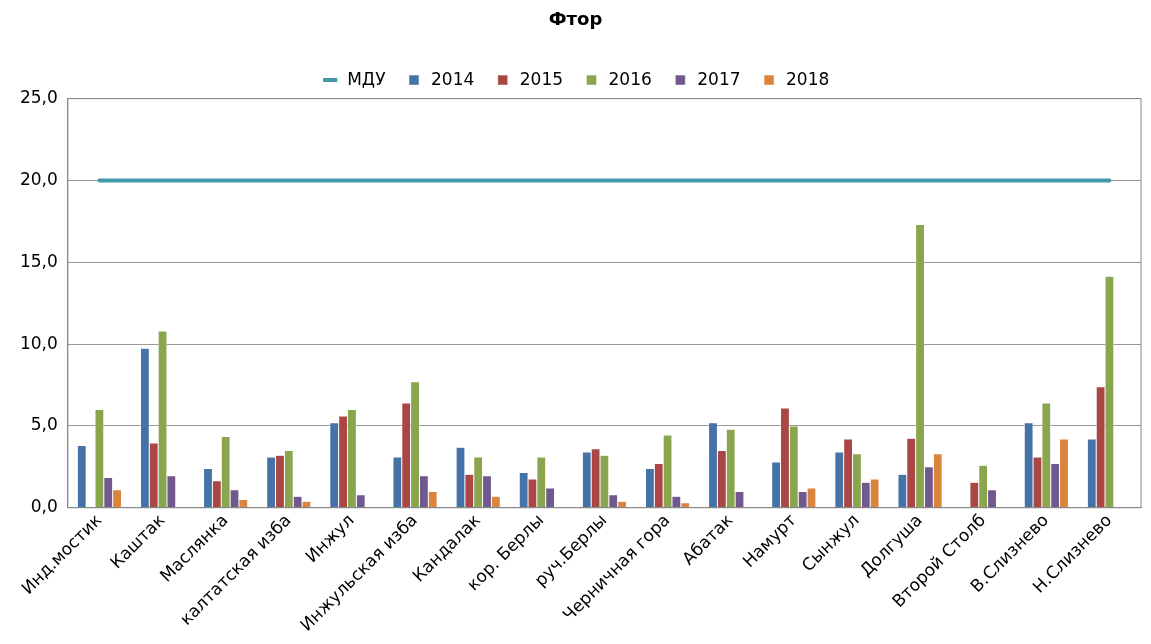  Describe the element at coordinates (575, 19) in the screenshot. I see `chart-title: Фтор` at that location.